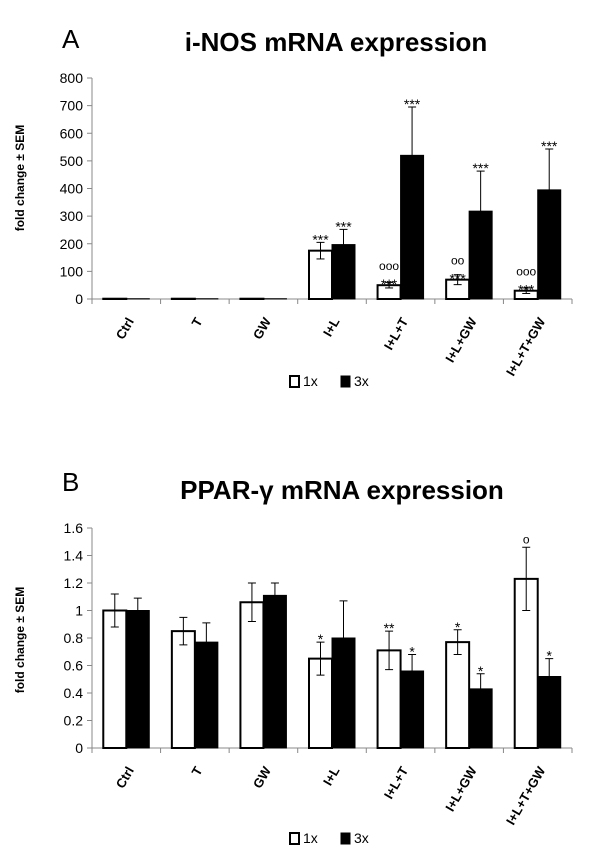  I want to click on y-tick-label: 800, so click(72, 78).